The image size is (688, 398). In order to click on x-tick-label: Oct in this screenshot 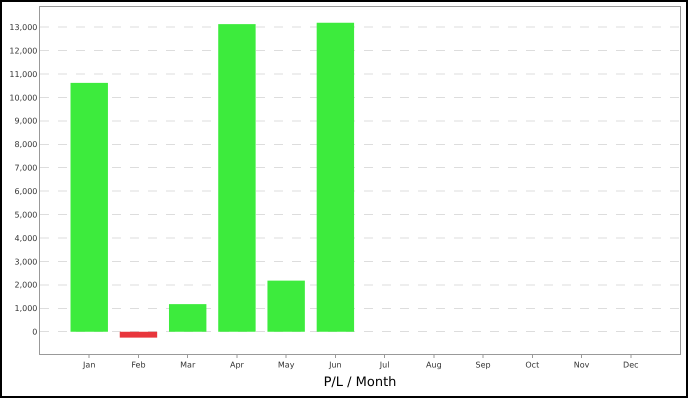, I will do `click(532, 365)`.